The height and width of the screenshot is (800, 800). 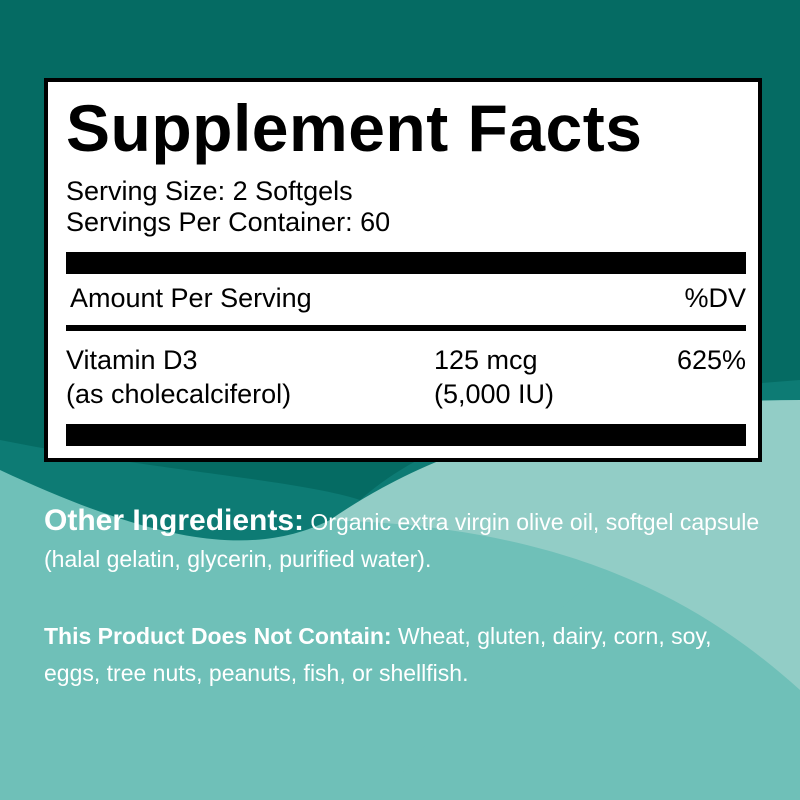 I want to click on ingredient-source: (as cholecalciferol), so click(x=179, y=394).